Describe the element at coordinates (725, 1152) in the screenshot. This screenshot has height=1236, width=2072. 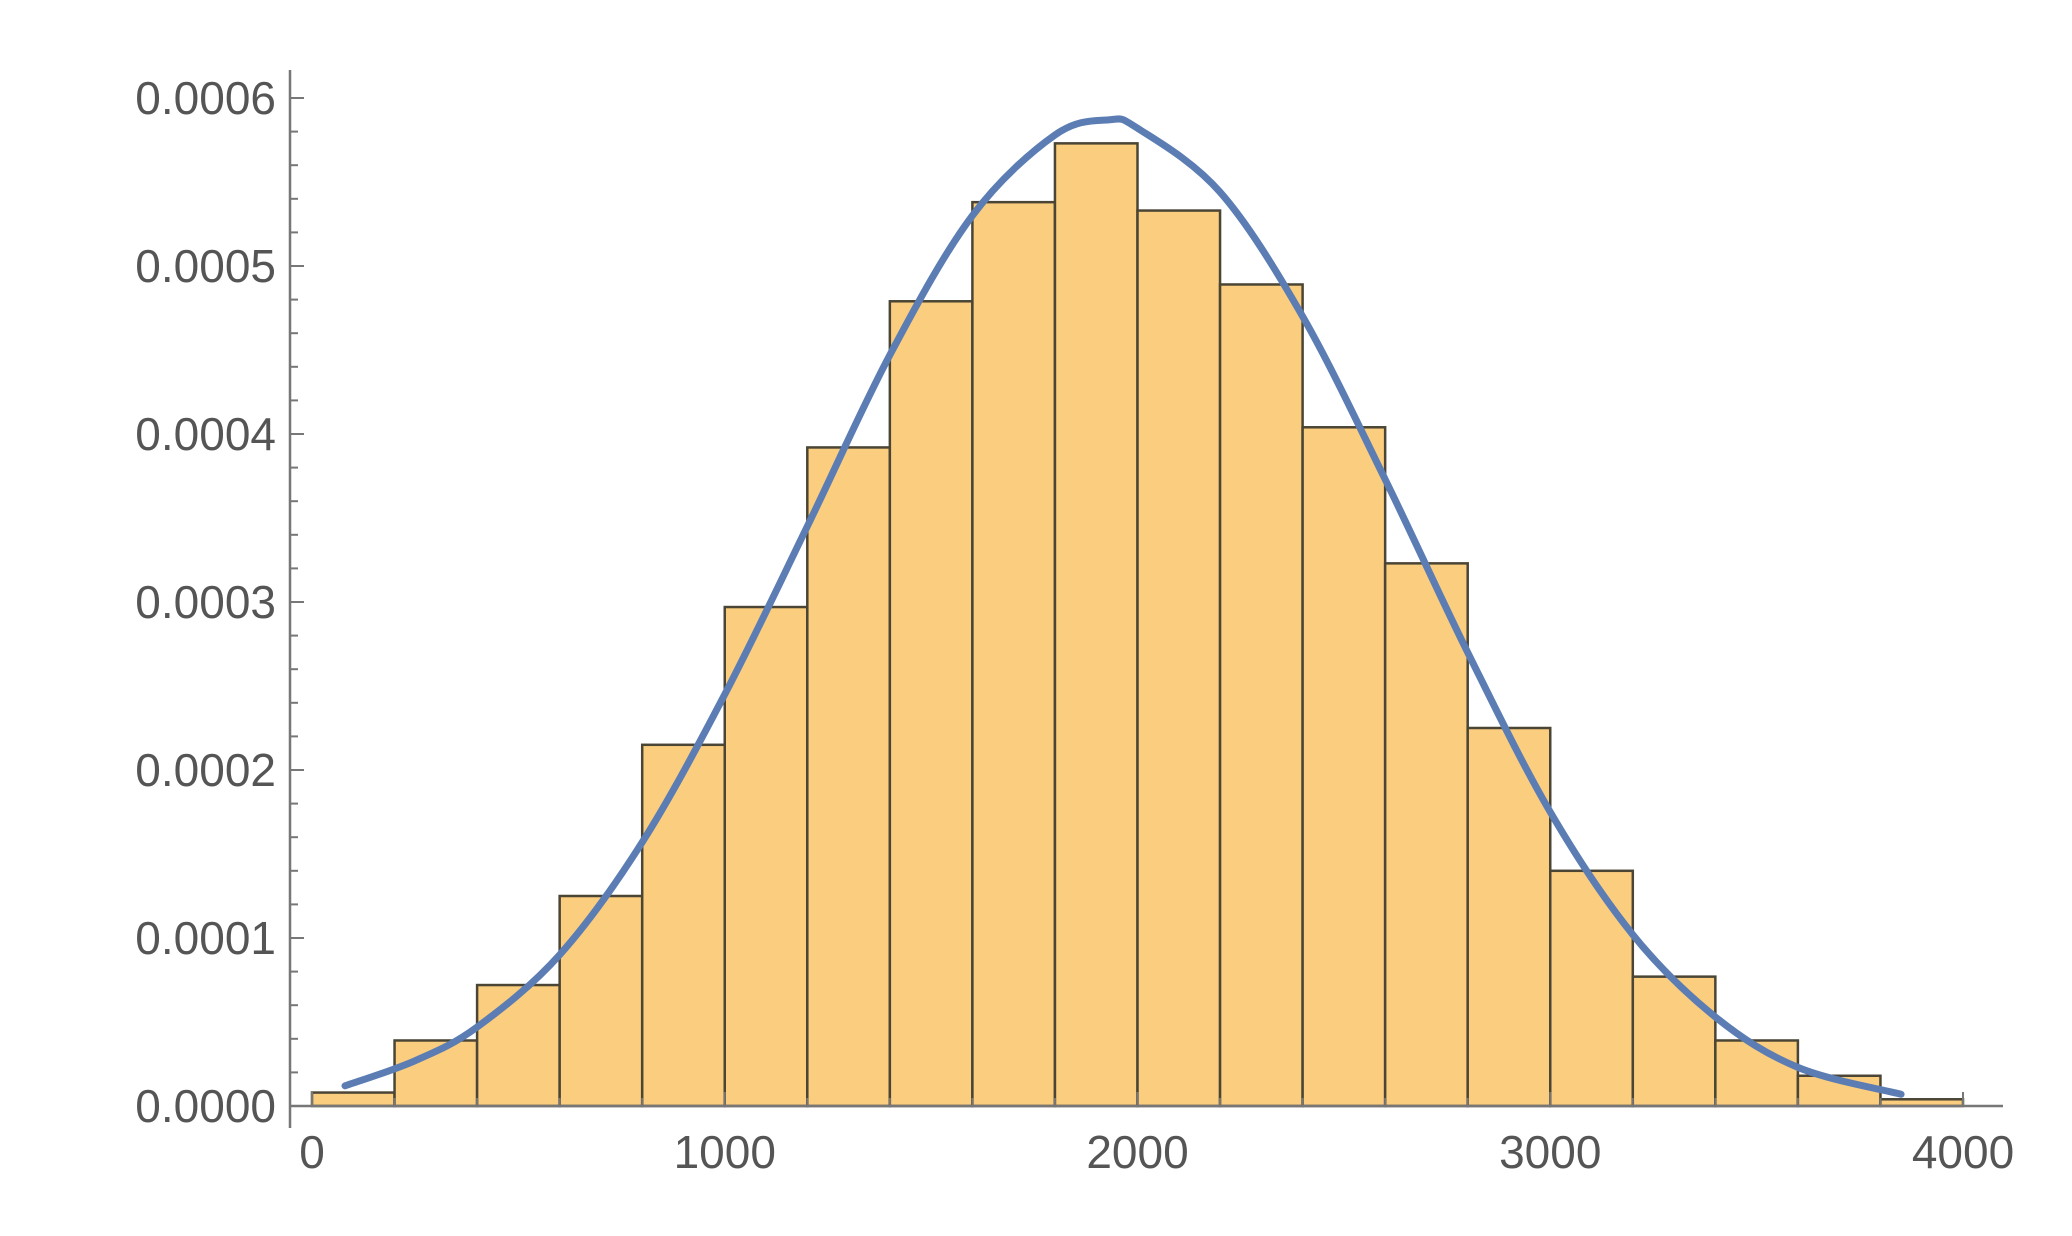
I see `x-tick-label: 1000` at that location.